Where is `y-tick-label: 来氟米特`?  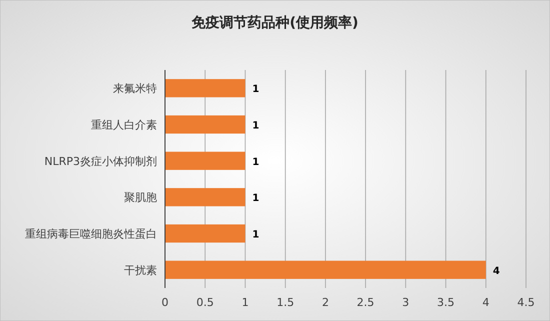 y-tick-label: 来氟米特 is located at coordinates (135, 89).